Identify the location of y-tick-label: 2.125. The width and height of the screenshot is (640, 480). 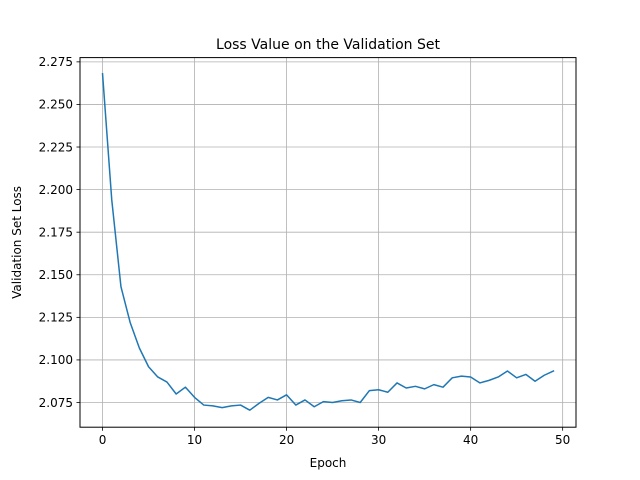
(56, 318).